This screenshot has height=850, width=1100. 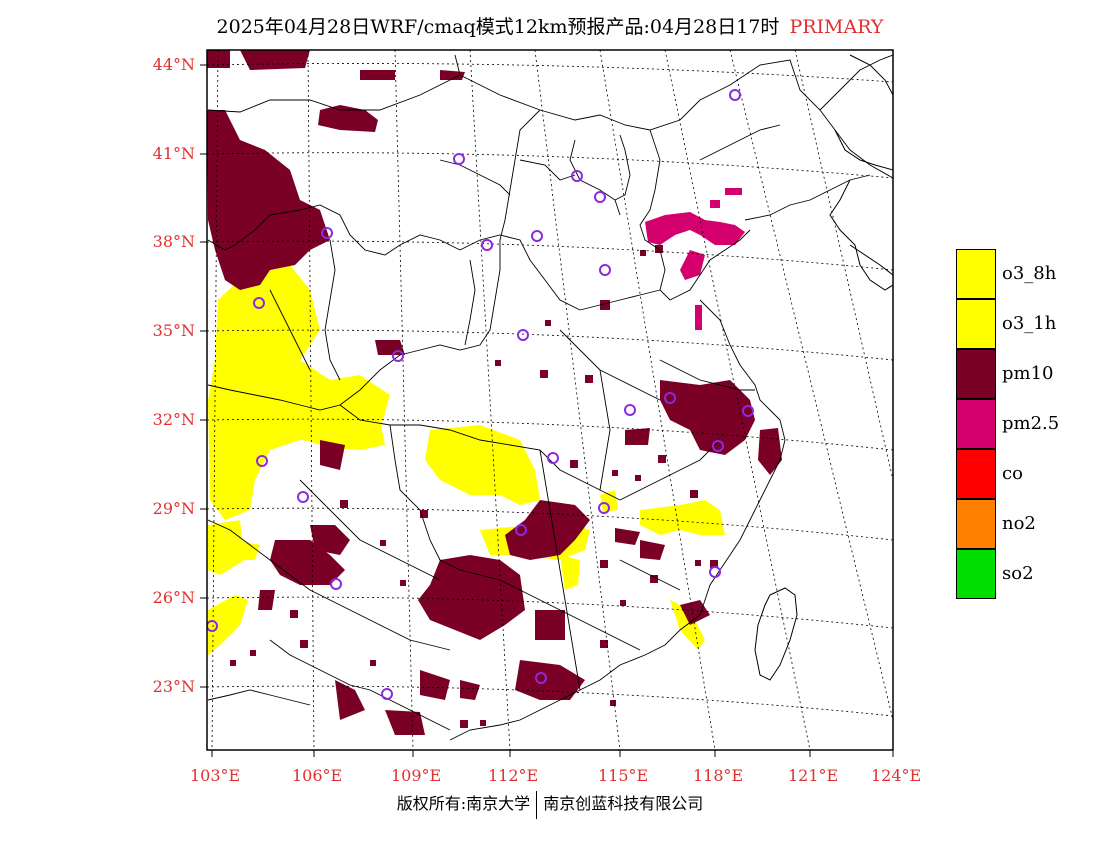 What do you see at coordinates (1018, 573) in the screenshot?
I see `legend-label: so2` at bounding box center [1018, 573].